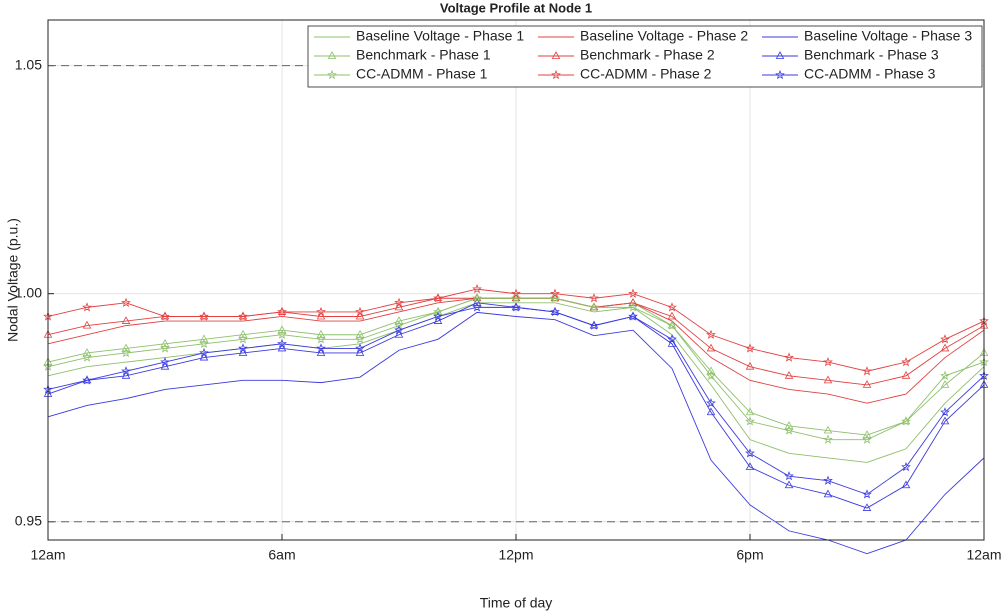 This screenshot has height=616, width=1008. I want to click on y-tick-label: 0.95, so click(28, 520).